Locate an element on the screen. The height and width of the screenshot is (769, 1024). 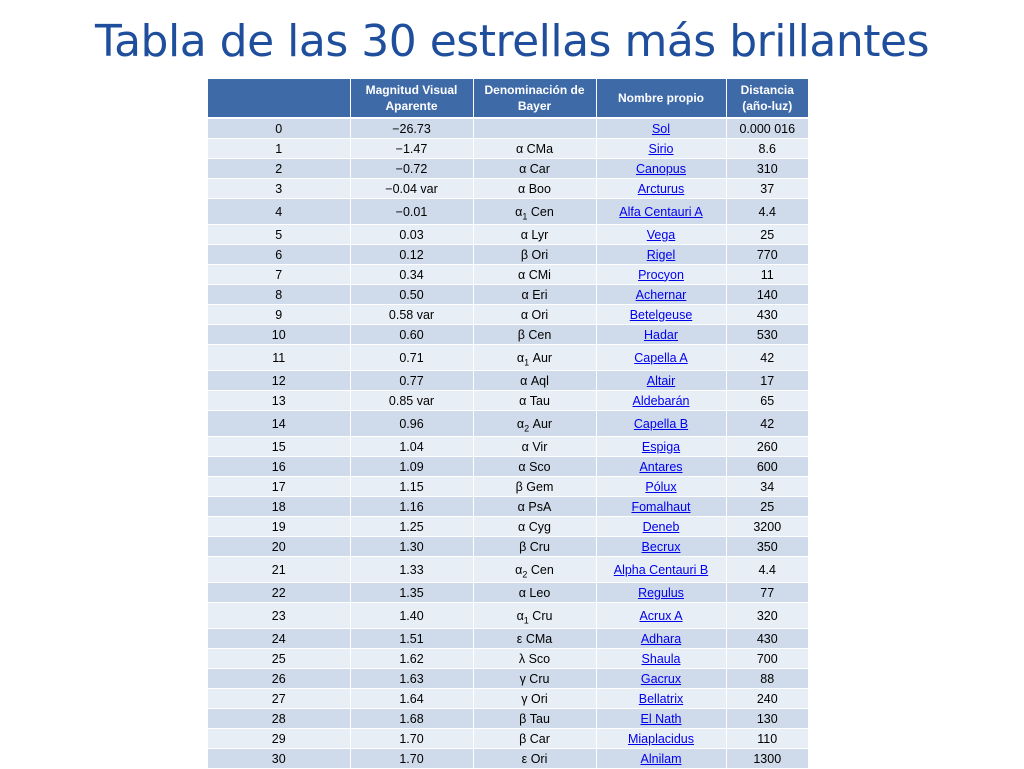
cell-bayer: α Sco is located at coordinates (535, 466).